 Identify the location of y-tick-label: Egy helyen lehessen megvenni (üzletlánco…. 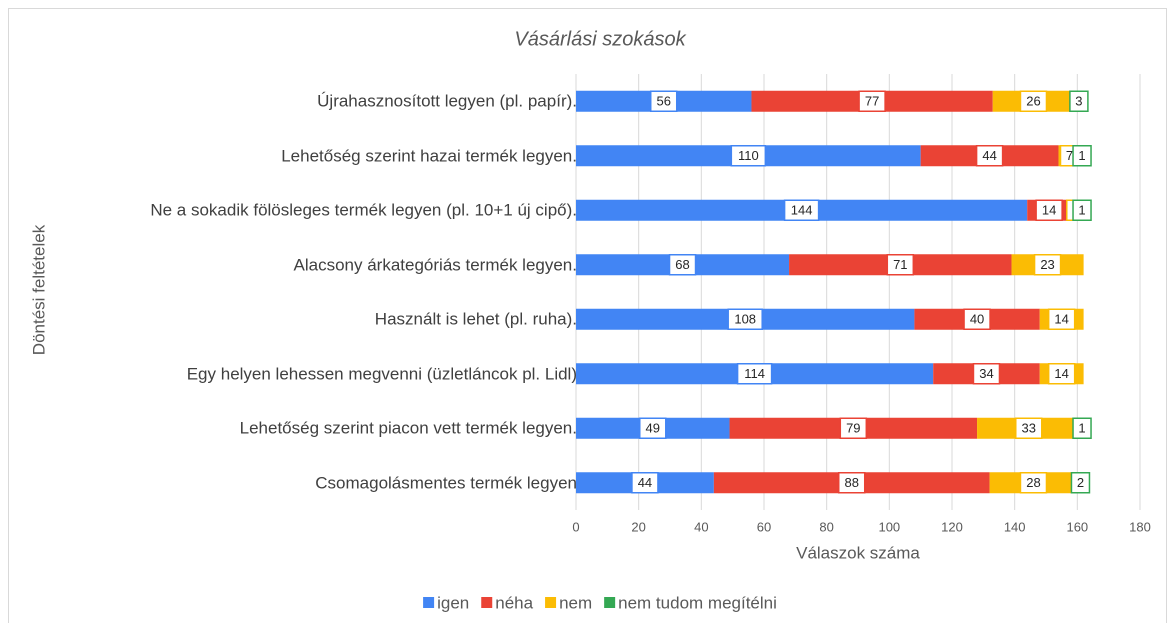
(381, 374).